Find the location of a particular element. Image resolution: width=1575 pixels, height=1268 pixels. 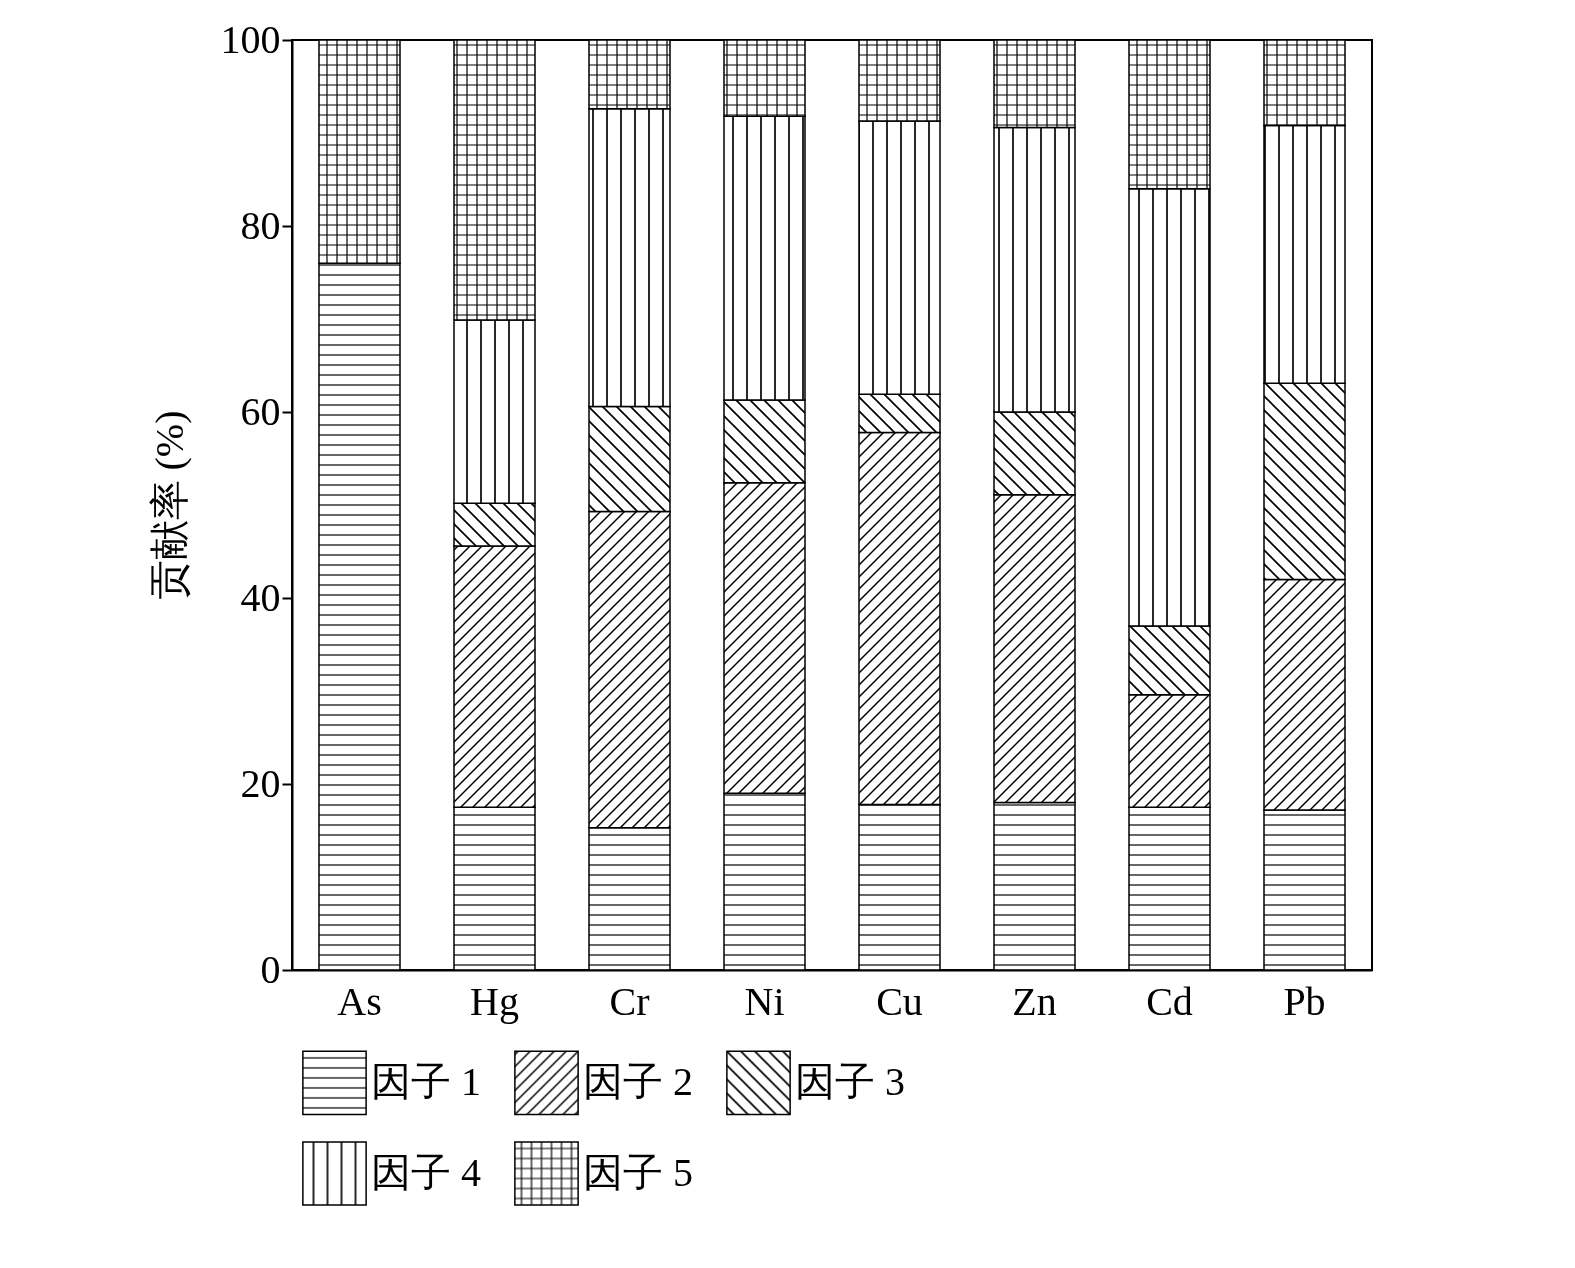

y-tick-label: 80 is located at coordinates (260, 225).